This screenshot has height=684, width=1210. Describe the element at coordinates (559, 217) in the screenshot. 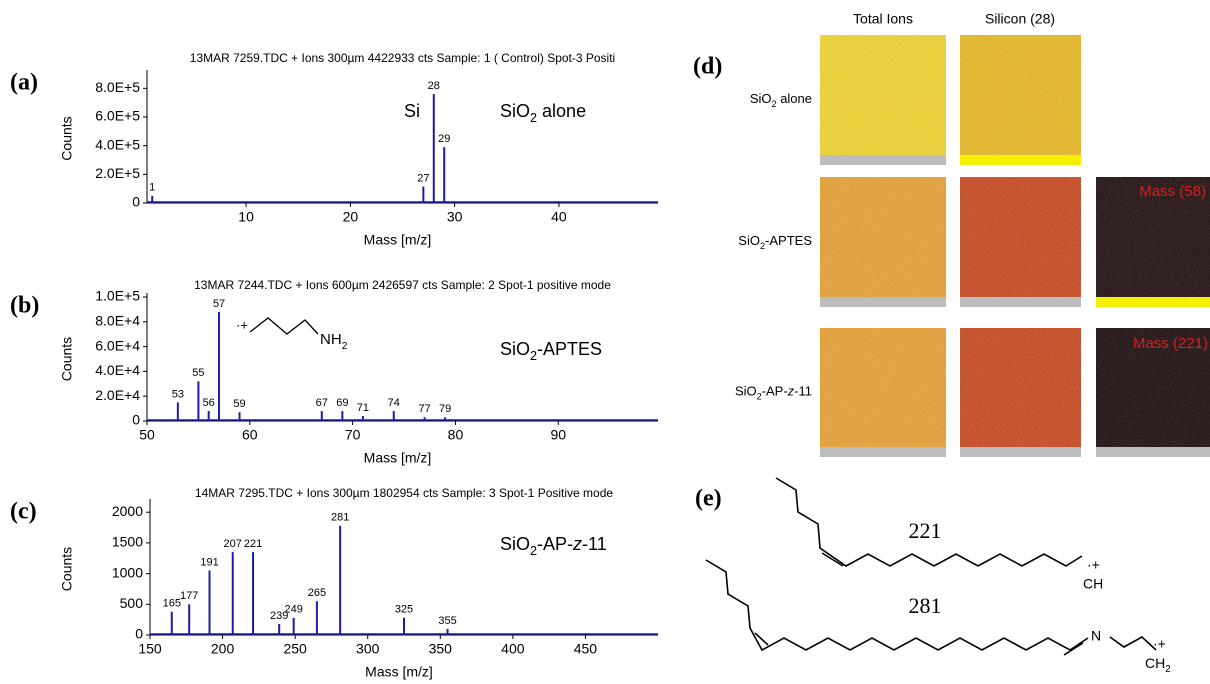

I see `x-tick-label: 40` at that location.